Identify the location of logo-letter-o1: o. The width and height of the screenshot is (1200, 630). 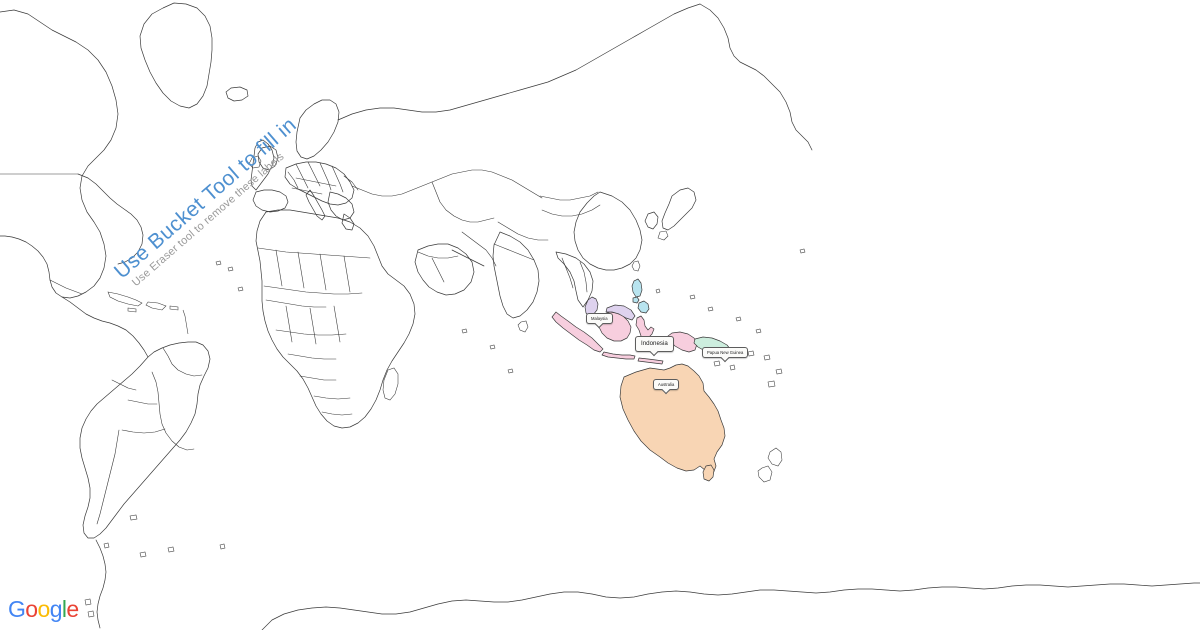
(31, 609).